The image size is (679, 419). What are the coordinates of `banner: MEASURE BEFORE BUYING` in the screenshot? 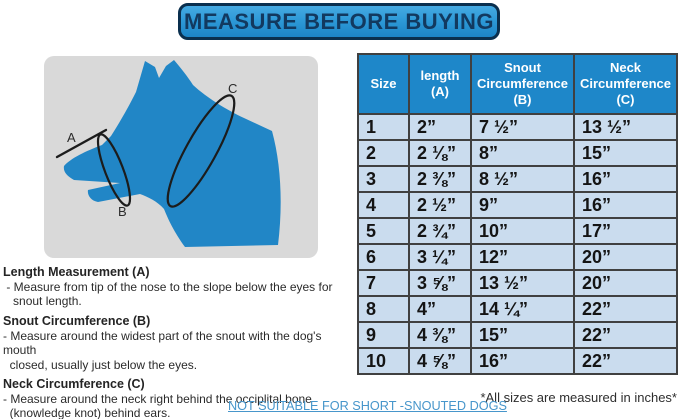 It's located at (339, 21).